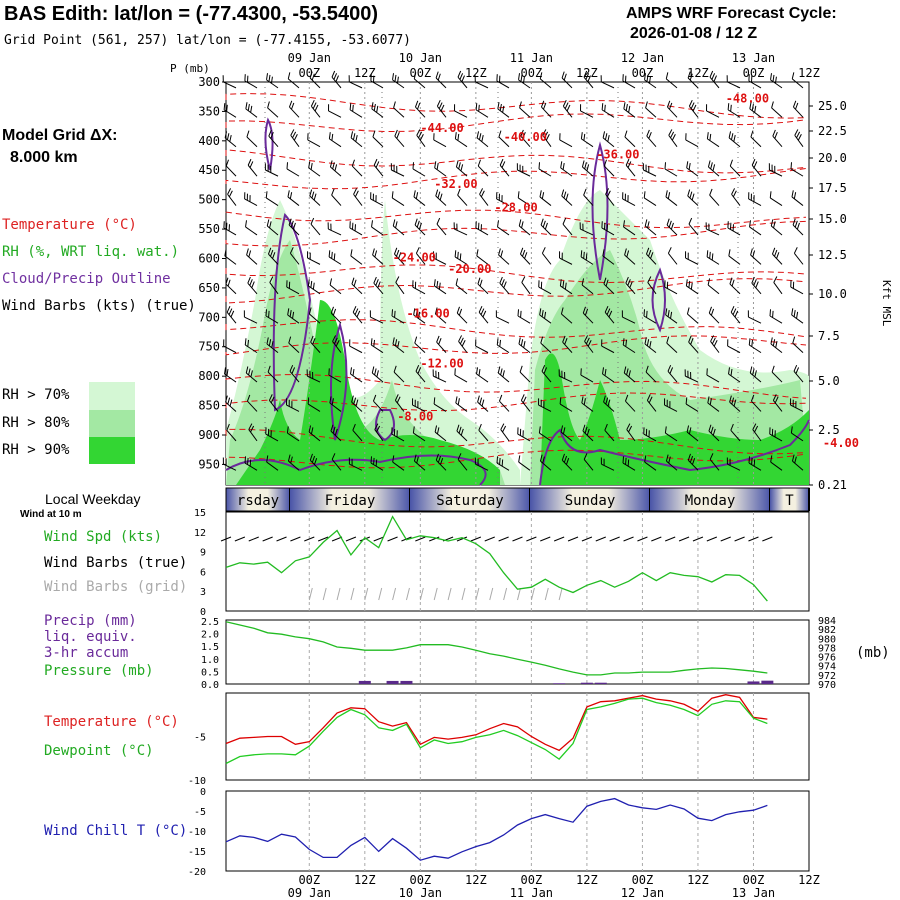 Image resolution: width=900 pixels, height=900 pixels. What do you see at coordinates (200, 812) in the screenshot?
I see `windchill-ytick-label: -5` at bounding box center [200, 812].